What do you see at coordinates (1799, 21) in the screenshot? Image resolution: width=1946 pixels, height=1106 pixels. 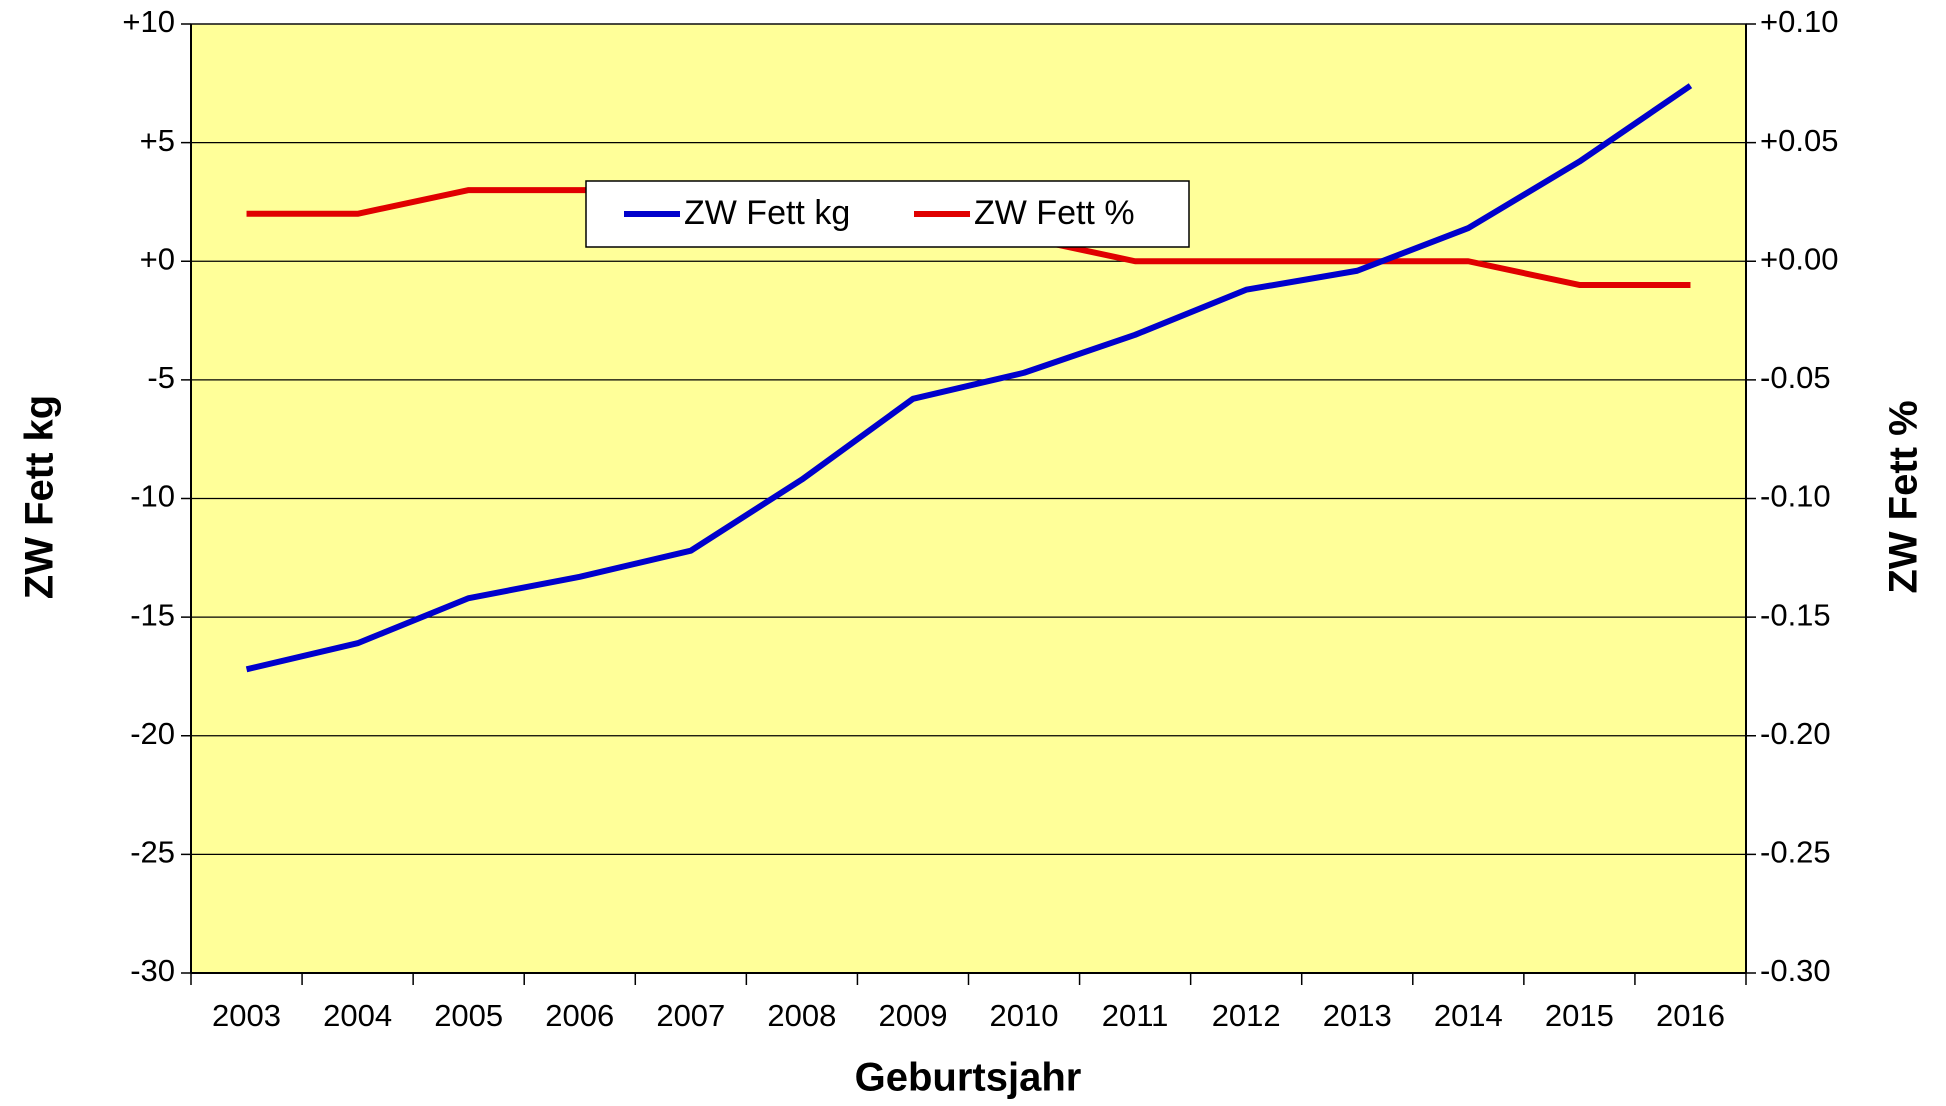 I see `y2-tick-label: +0.10` at bounding box center [1799, 21].